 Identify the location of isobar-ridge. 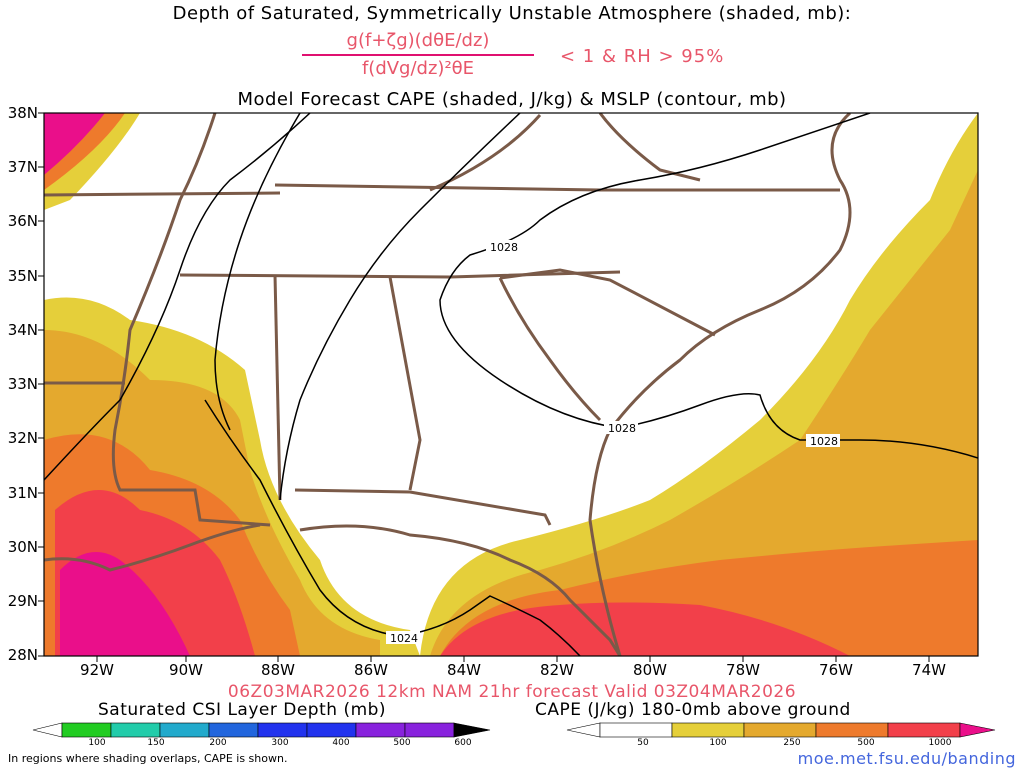
(400, 307).